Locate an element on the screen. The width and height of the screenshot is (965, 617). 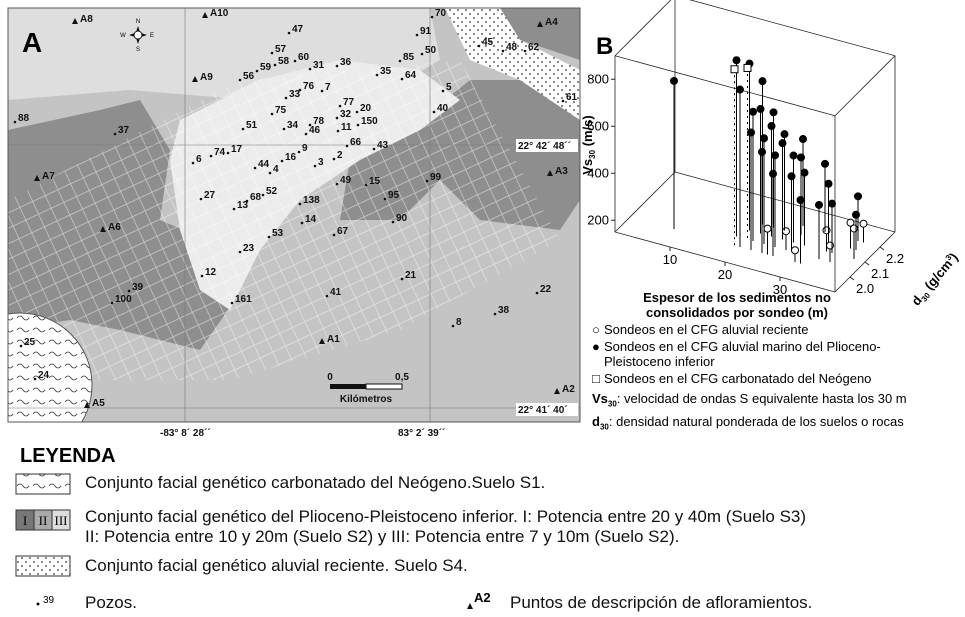
well-label: 4 is located at coordinates (276, 169).